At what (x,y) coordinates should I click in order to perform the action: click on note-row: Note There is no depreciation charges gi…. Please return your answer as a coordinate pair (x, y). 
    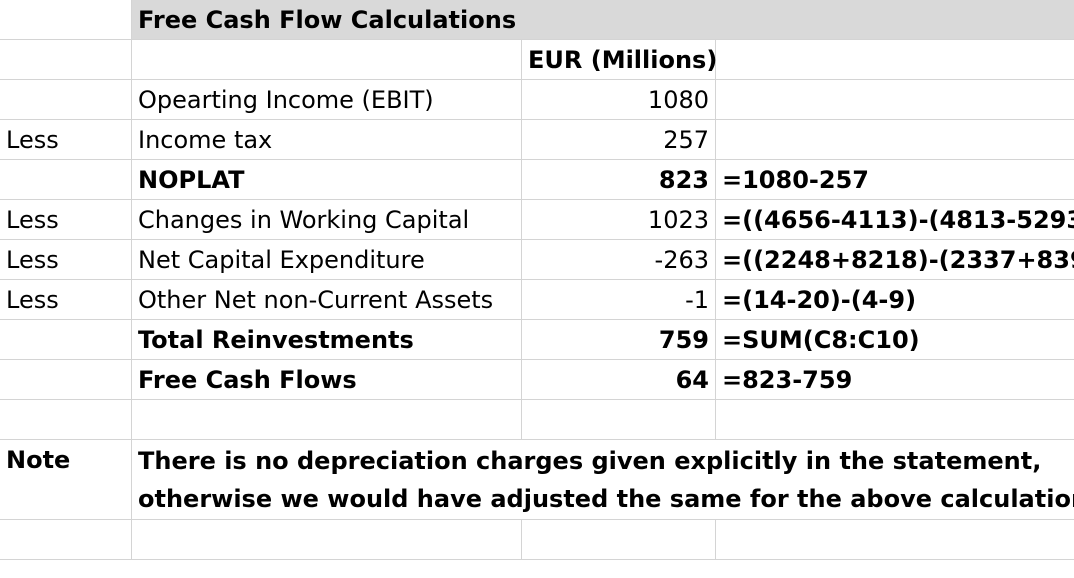
    Looking at the image, I should click on (537, 480).